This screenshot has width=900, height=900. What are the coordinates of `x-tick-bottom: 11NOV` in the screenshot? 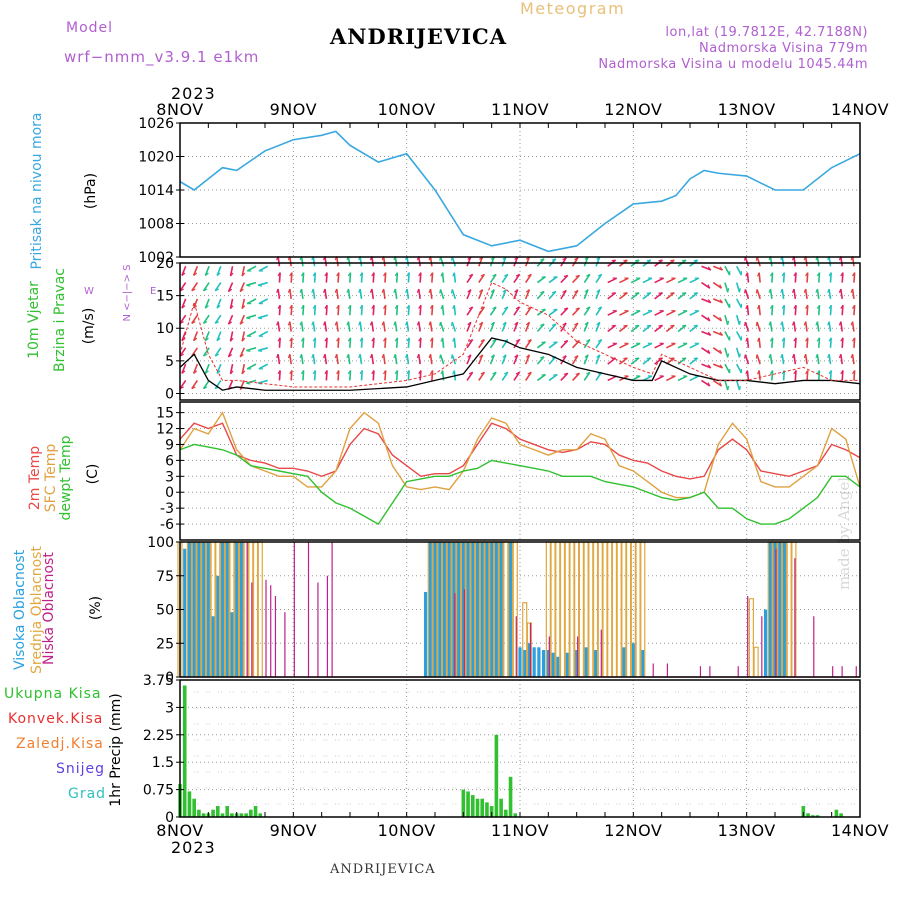 It's located at (520, 830).